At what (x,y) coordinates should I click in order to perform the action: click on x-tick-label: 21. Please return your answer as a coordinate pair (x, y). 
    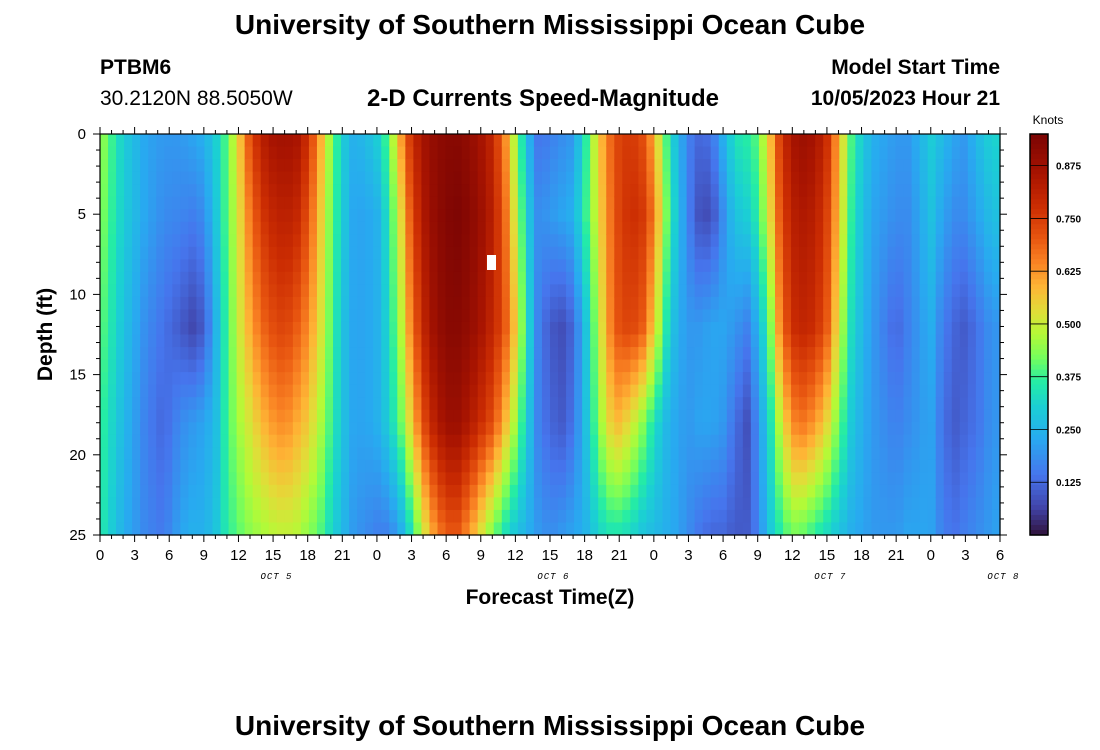
    Looking at the image, I should click on (619, 555).